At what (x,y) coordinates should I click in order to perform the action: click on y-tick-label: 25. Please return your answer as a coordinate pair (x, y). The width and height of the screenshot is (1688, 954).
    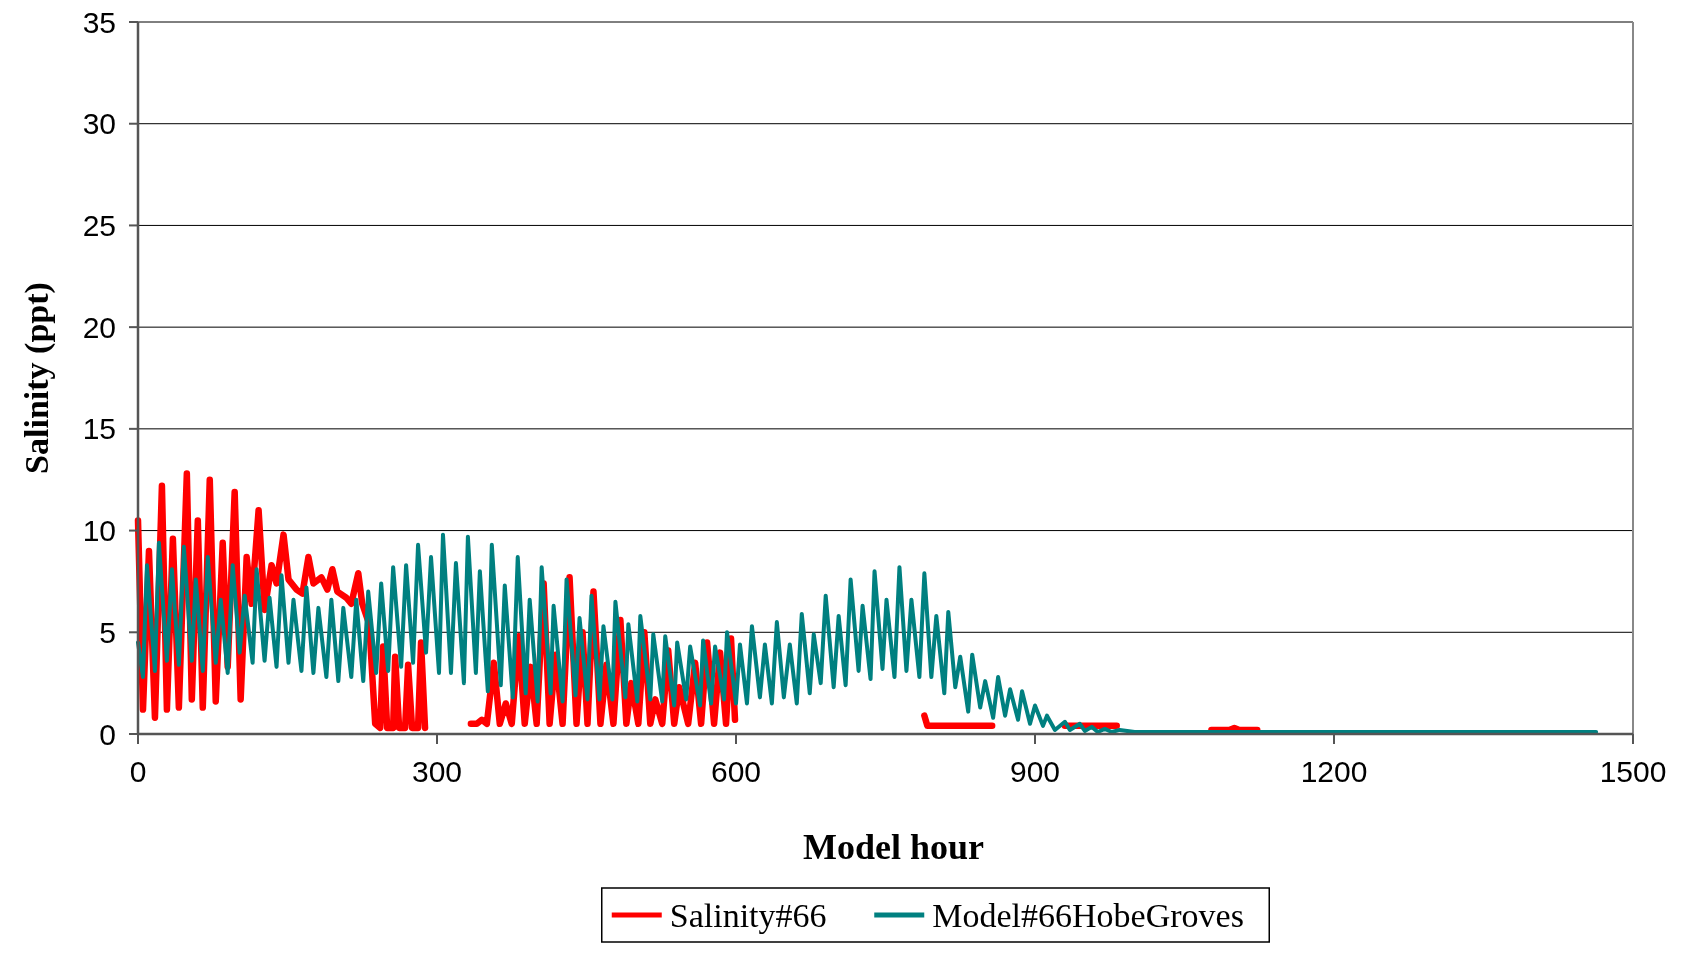
    Looking at the image, I should click on (99, 225).